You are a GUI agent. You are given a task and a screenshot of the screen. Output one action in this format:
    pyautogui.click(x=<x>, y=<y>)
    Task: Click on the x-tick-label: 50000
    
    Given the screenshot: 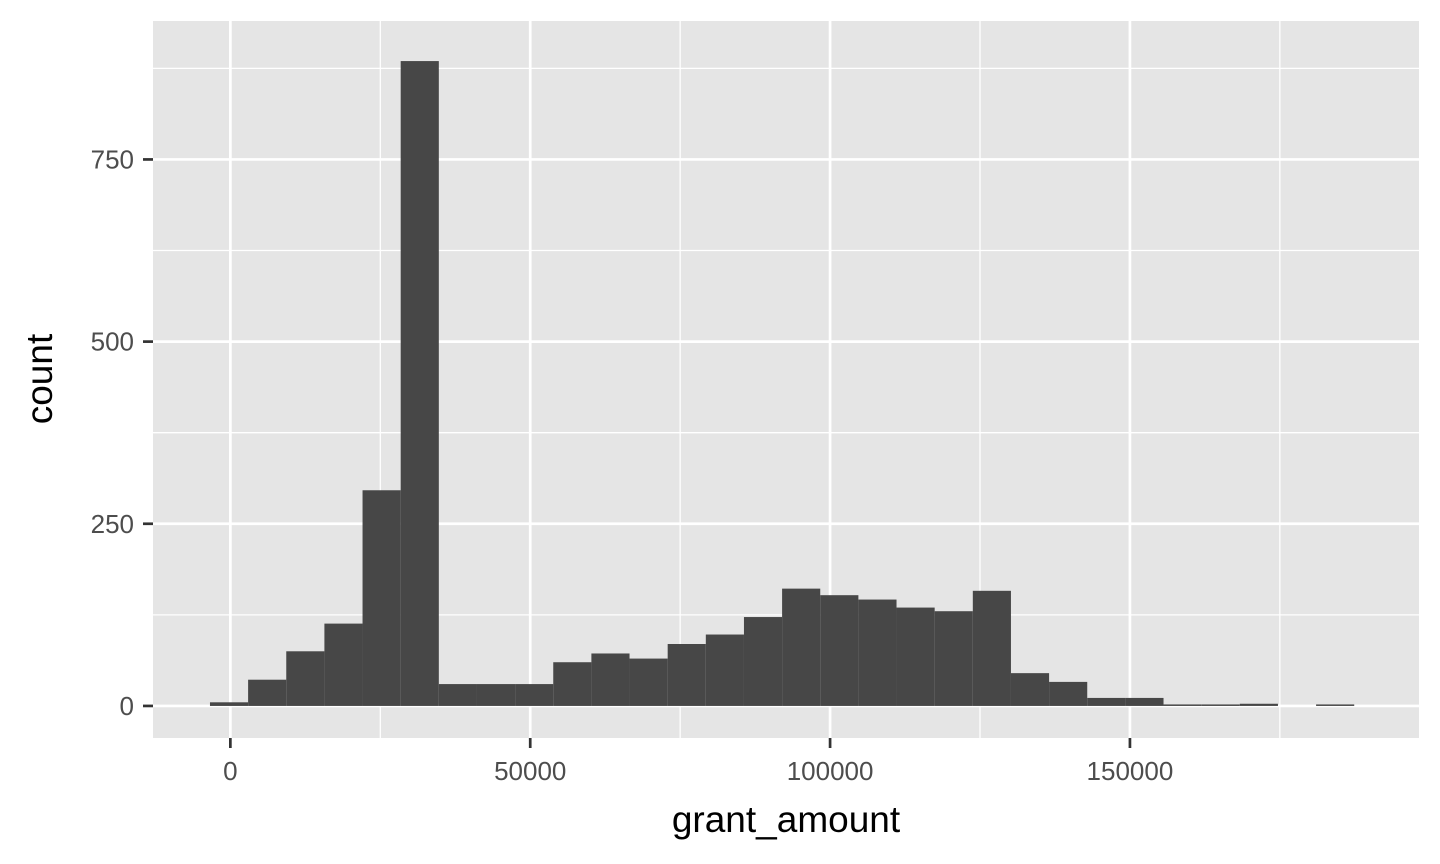 What is the action you would take?
    pyautogui.click(x=530, y=771)
    